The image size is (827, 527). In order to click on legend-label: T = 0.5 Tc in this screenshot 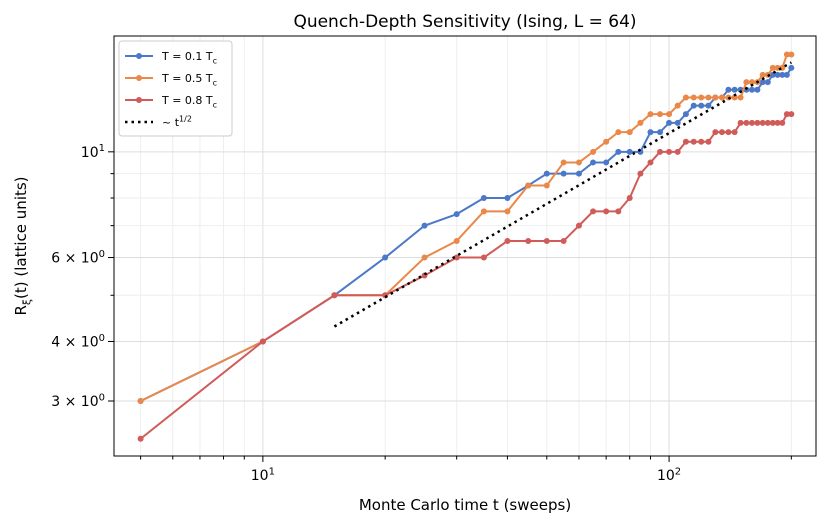, I will do `click(189, 79)`.